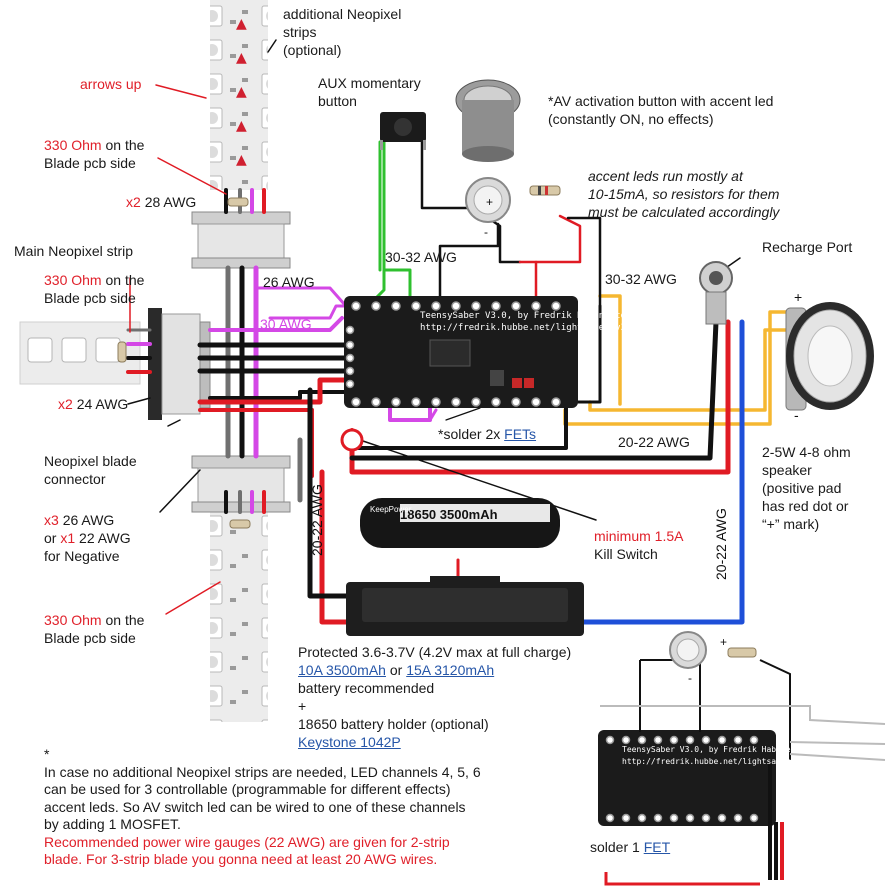  Describe the element at coordinates (239, 617) in the screenshot. I see `neopixel-strip-bottom` at that location.